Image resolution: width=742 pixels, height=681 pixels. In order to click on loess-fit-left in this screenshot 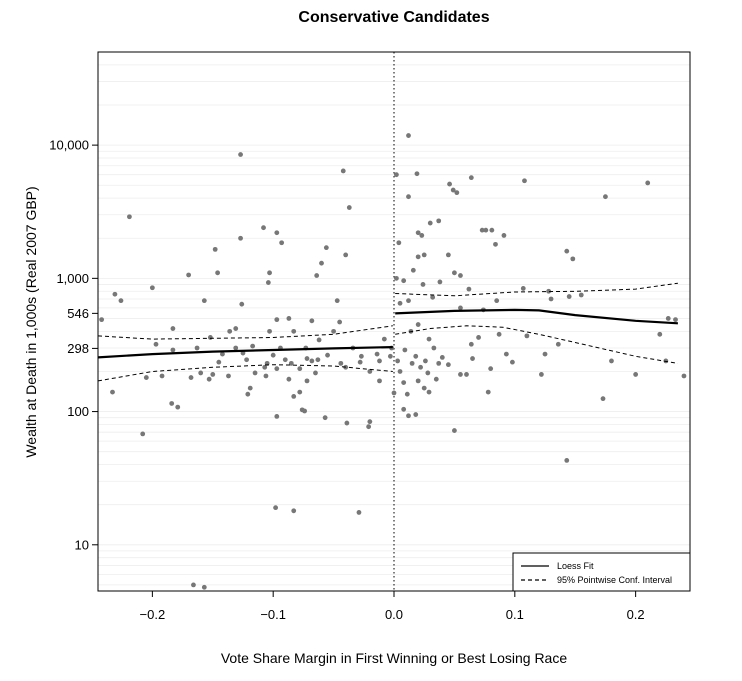, I will do `click(245, 352)`.